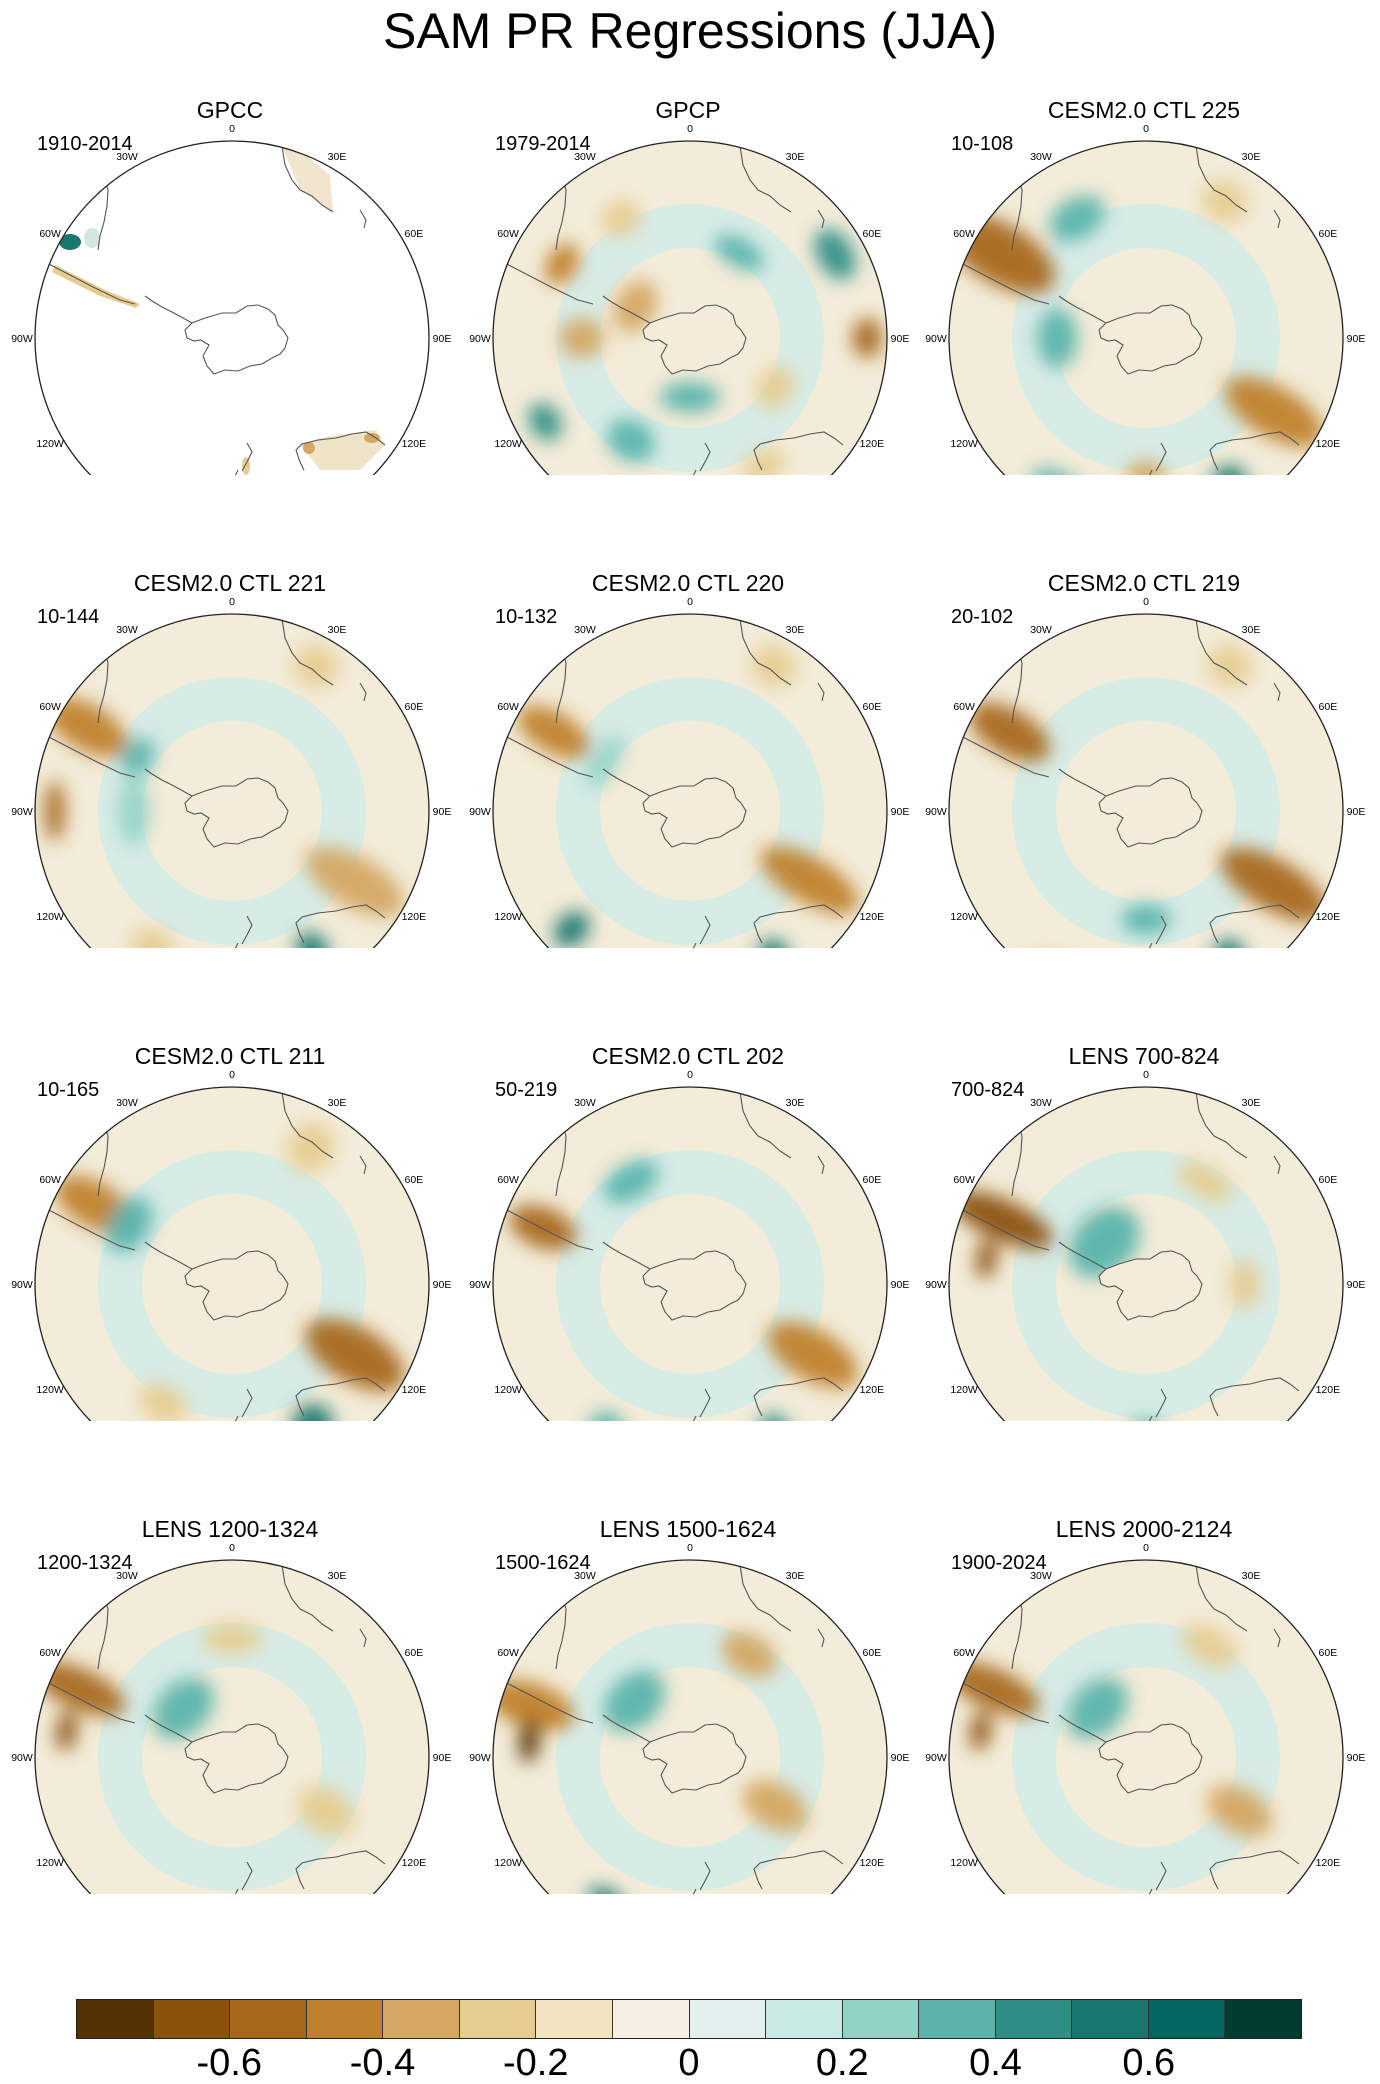  I want to click on figure-title: SAM PR Regressions (JJA), so click(690, 31).